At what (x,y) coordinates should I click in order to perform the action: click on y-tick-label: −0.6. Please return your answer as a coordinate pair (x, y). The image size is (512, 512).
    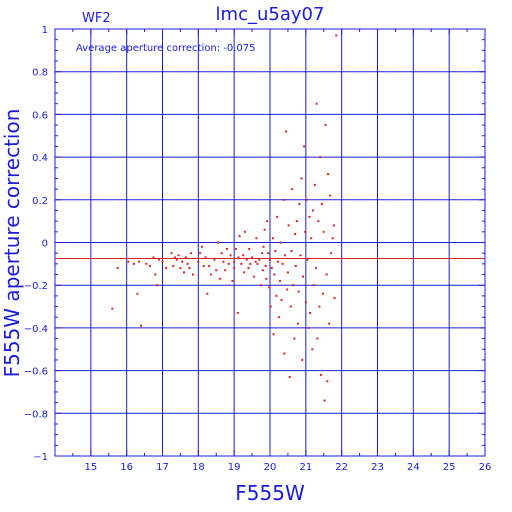
    Looking at the image, I should click on (36, 372).